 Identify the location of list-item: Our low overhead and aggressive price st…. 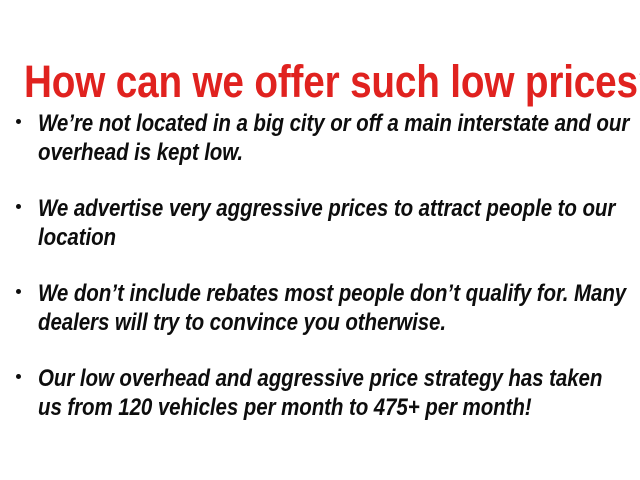
(320, 393).